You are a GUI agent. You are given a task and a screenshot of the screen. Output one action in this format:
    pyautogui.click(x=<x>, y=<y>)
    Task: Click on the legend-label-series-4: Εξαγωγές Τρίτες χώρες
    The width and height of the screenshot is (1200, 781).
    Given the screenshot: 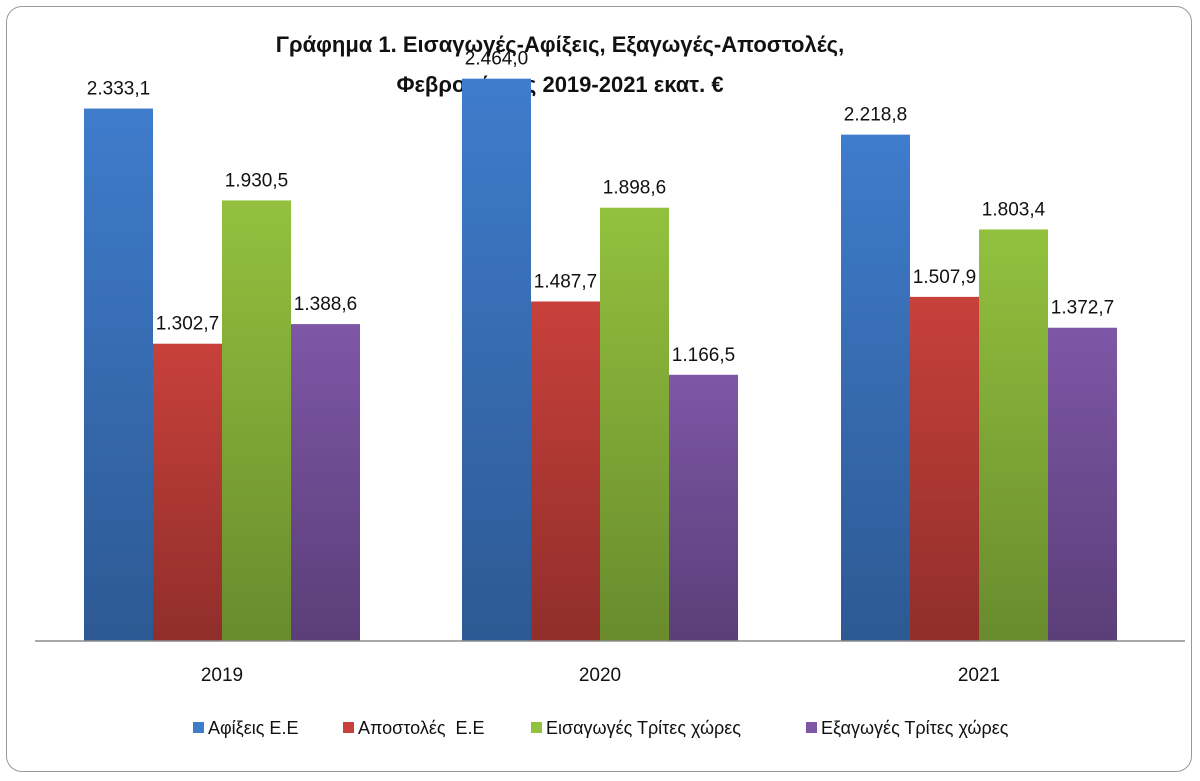 What is the action you would take?
    pyautogui.click(x=915, y=728)
    